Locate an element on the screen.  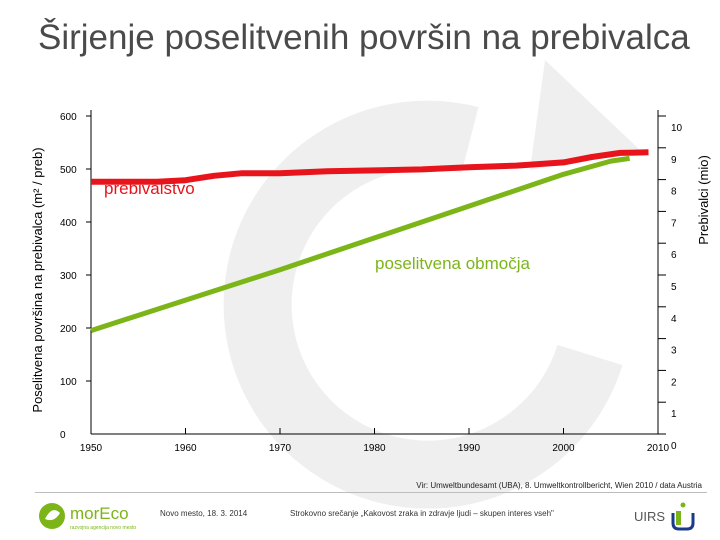
left-tick-label: 600 is located at coordinates (68, 117).